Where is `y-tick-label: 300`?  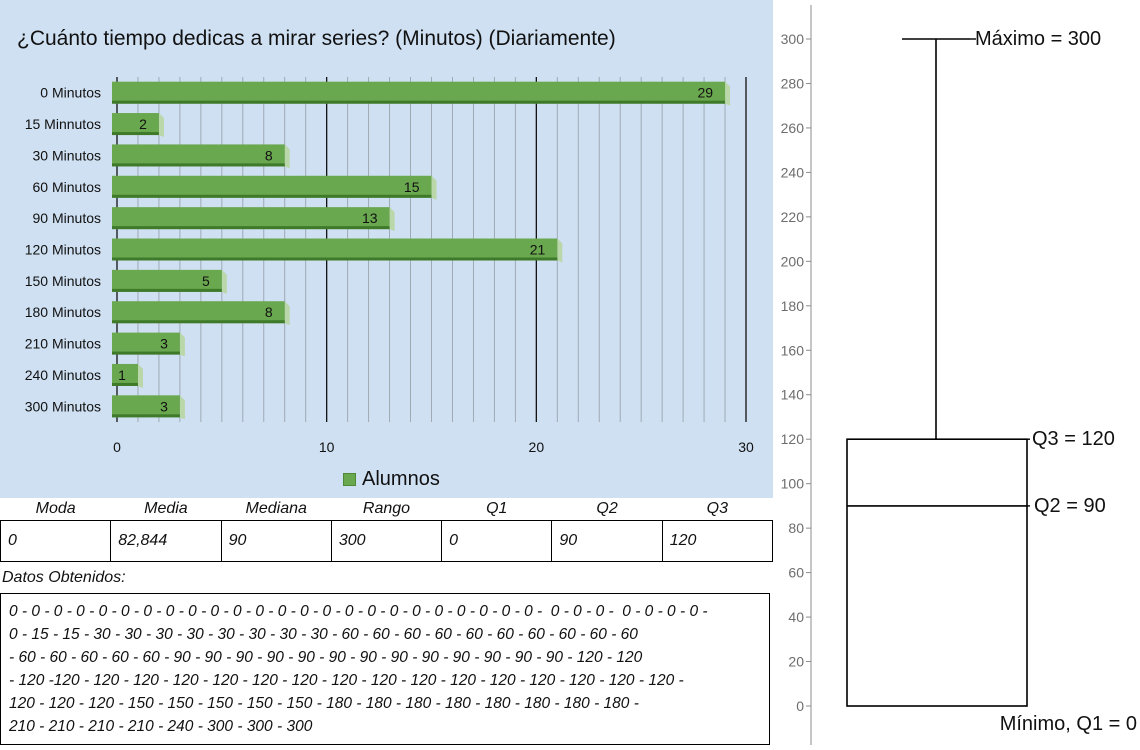 y-tick-label: 300 is located at coordinates (793, 39).